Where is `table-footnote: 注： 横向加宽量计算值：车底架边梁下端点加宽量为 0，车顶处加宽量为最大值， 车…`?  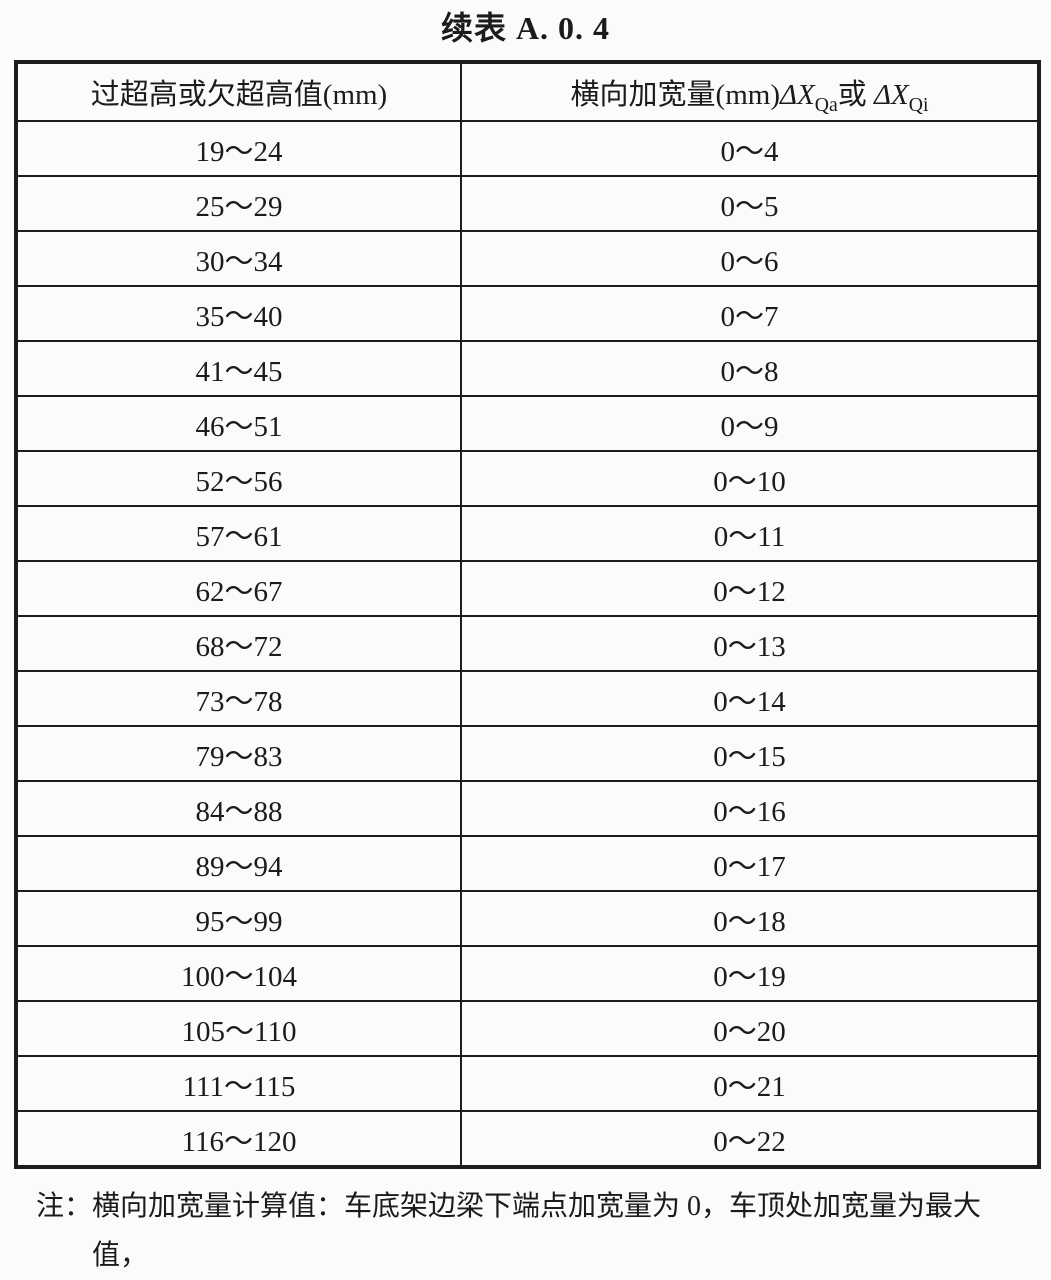
table-footnote: 注： 横向加宽量计算值：车底架边梁下端点加宽量为 0，车顶处加宽量为最大值， 车… is located at coordinates (531, 1231).